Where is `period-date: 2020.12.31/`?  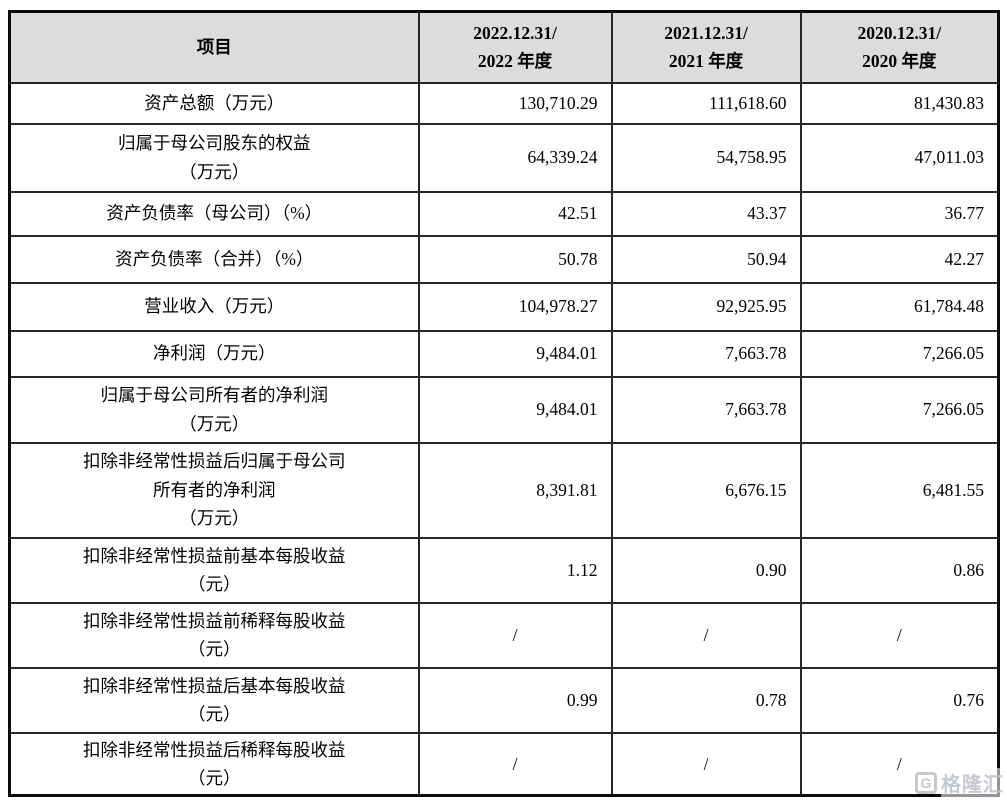
period-date: 2020.12.31/ is located at coordinates (899, 32).